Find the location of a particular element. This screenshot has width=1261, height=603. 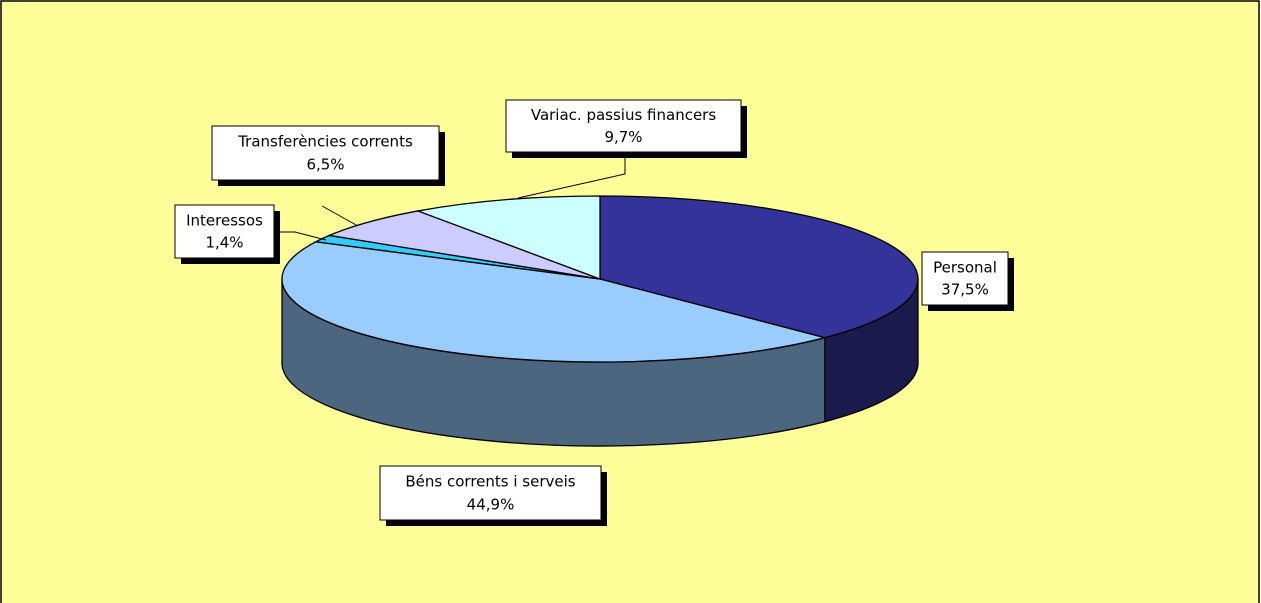

slice-value-label: 37,5% is located at coordinates (965, 290).